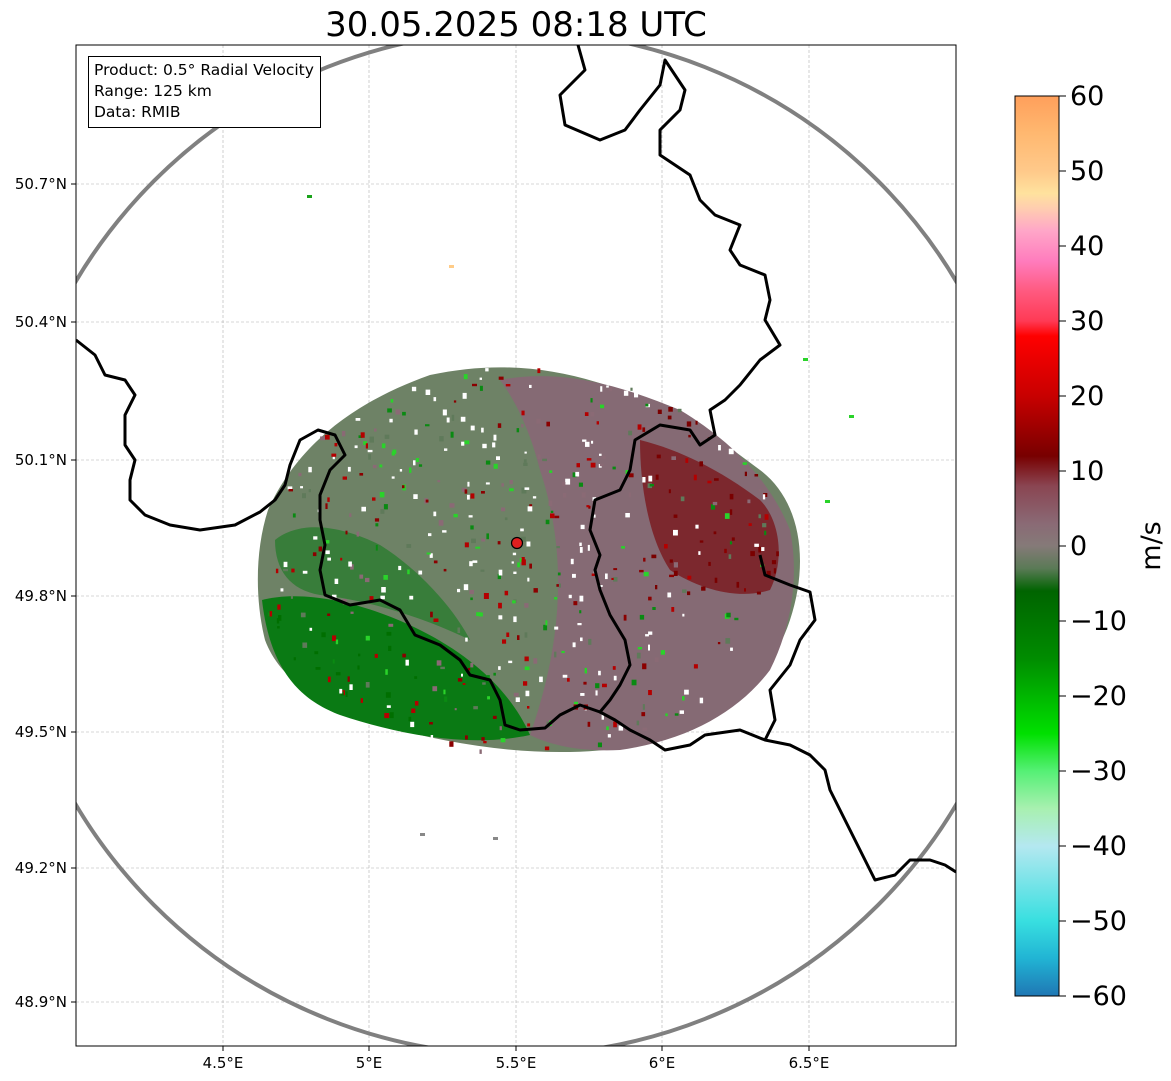 Image resolution: width=1171 pixels, height=1081 pixels. I want to click on radar-site-marker, so click(517, 543).